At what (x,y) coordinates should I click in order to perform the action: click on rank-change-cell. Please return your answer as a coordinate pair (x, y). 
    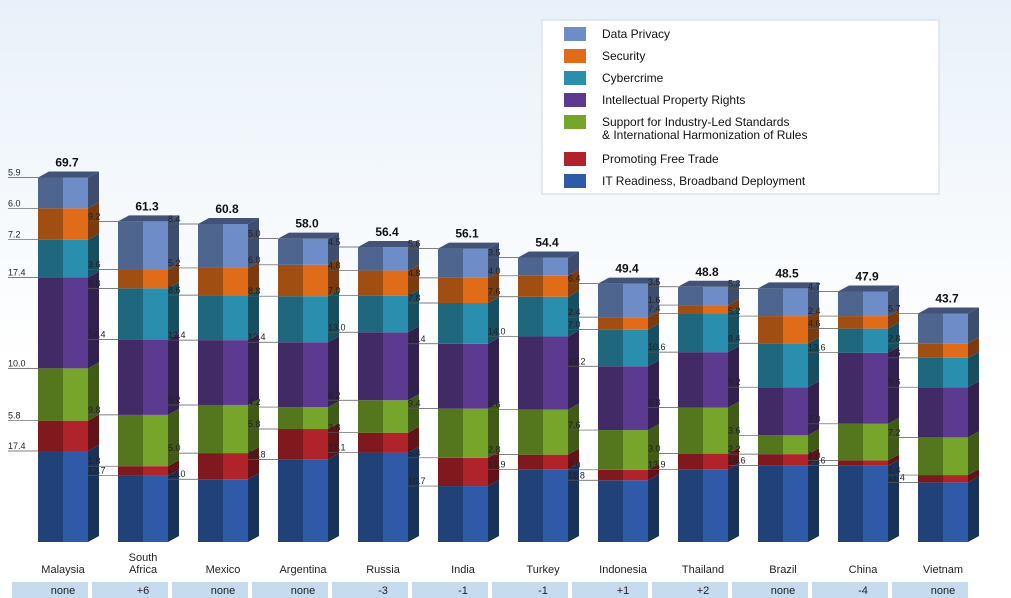
    Looking at the image, I should click on (50, 590).